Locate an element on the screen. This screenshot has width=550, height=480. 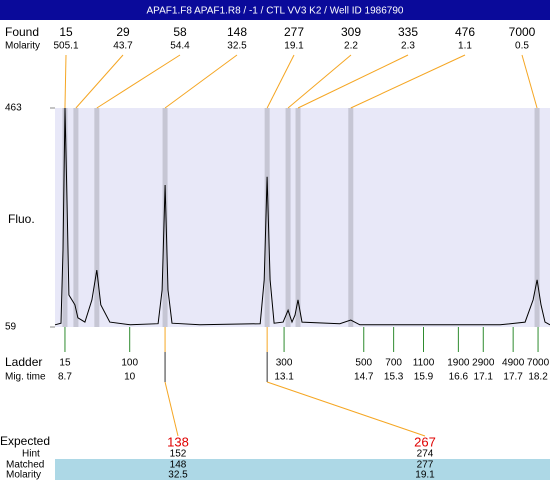
matched-size: 277 is located at coordinates (425, 465).